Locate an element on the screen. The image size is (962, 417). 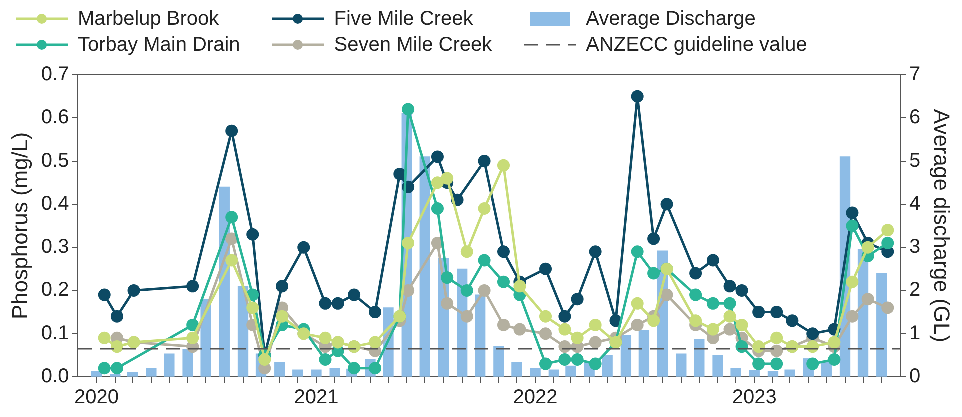
y2-tick-label: 4 is located at coordinates (915, 203).